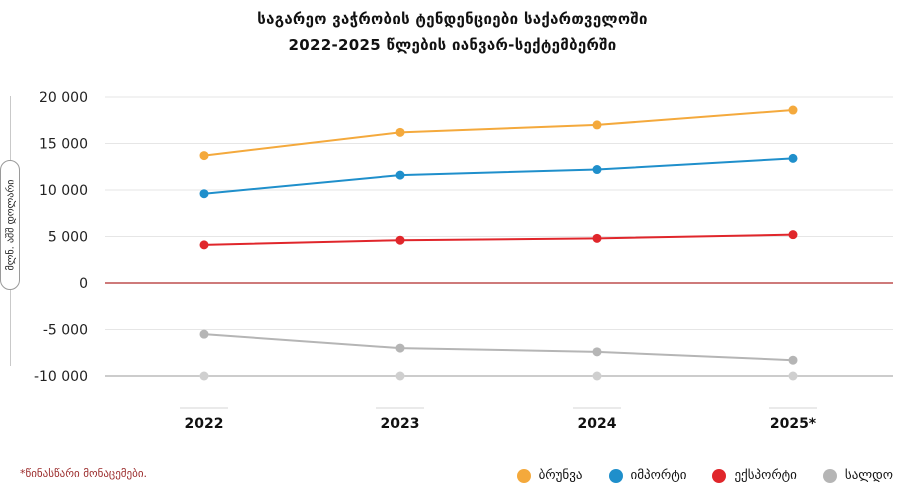  I want to click on y-tick-label: 15 000, so click(63, 145).